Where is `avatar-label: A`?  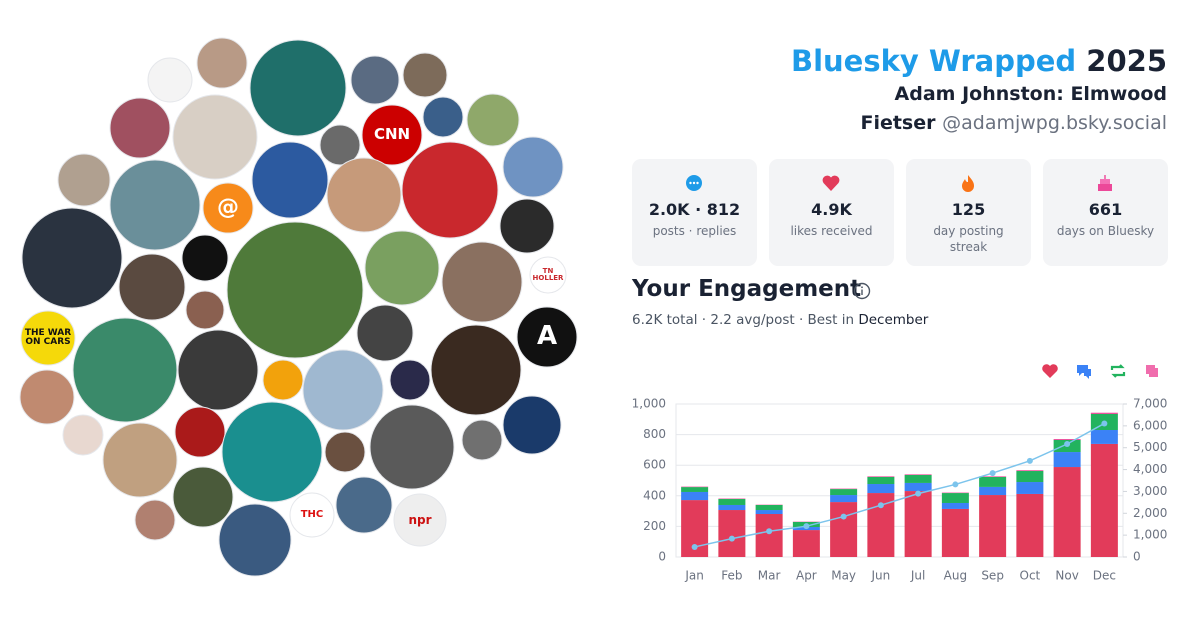 avatar-label: A is located at coordinates (547, 336).